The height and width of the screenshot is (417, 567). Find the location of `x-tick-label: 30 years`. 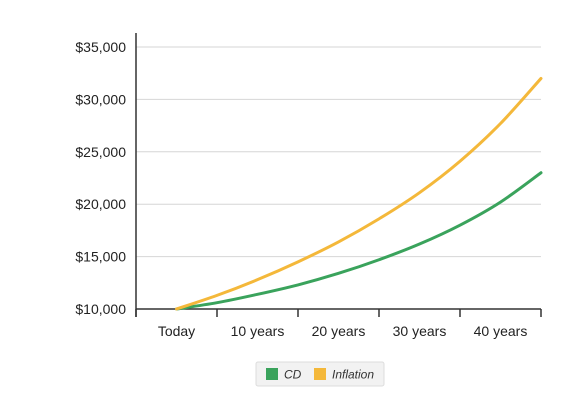

x-tick-label: 30 years is located at coordinates (420, 331).